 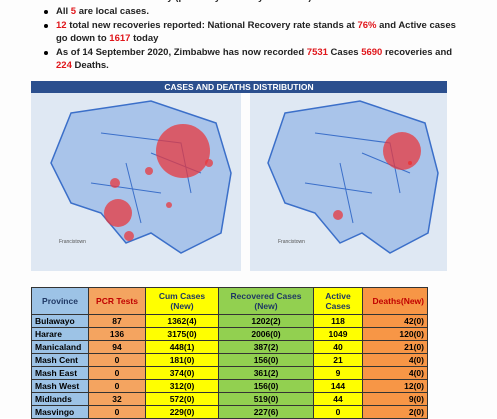 What do you see at coordinates (344, 52) in the screenshot?
I see `text: Cases` at bounding box center [344, 52].